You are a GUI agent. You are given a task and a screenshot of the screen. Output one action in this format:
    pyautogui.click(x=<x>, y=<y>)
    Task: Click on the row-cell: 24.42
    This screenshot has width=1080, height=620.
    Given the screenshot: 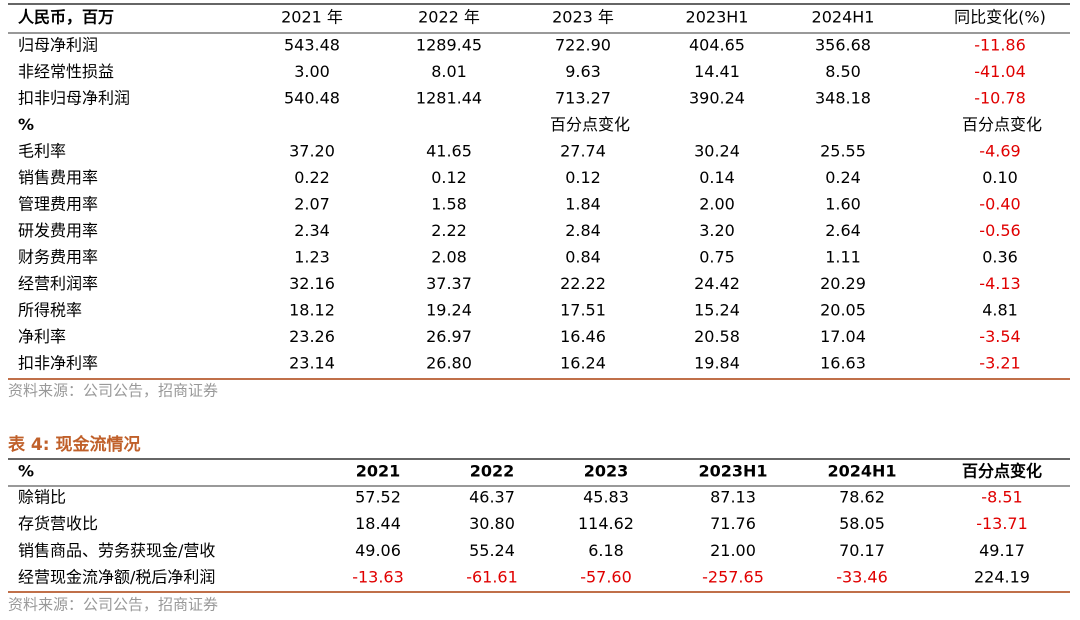 What is the action you would take?
    pyautogui.click(x=717, y=283)
    